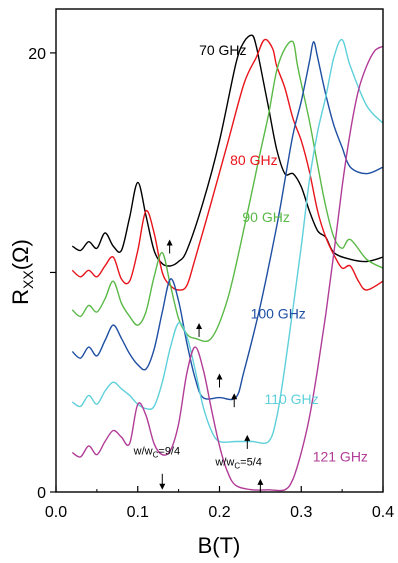 The height and width of the screenshot is (563, 398). Describe the element at coordinates (253, 160) in the screenshot. I see `series-label-1: 80 GHz` at that location.